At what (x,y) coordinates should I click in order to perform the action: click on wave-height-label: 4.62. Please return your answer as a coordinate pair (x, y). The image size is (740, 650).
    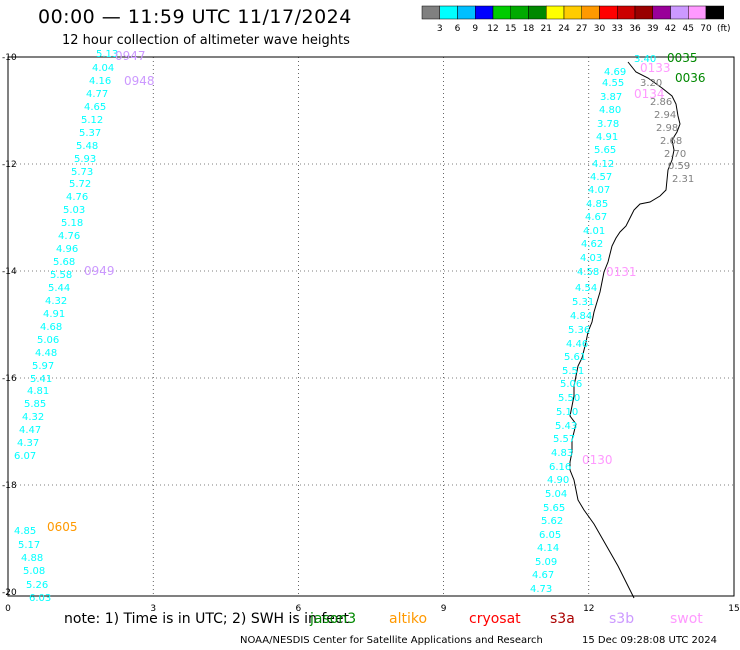
    Looking at the image, I should click on (592, 244).